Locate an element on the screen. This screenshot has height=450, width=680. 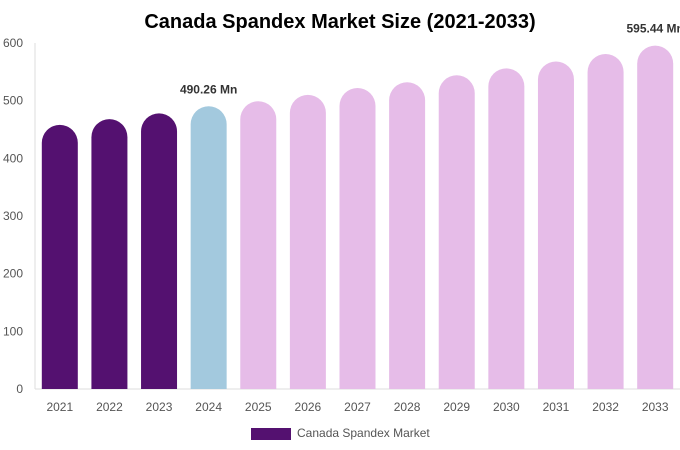
x-tick-label: 2029 is located at coordinates (456, 407).